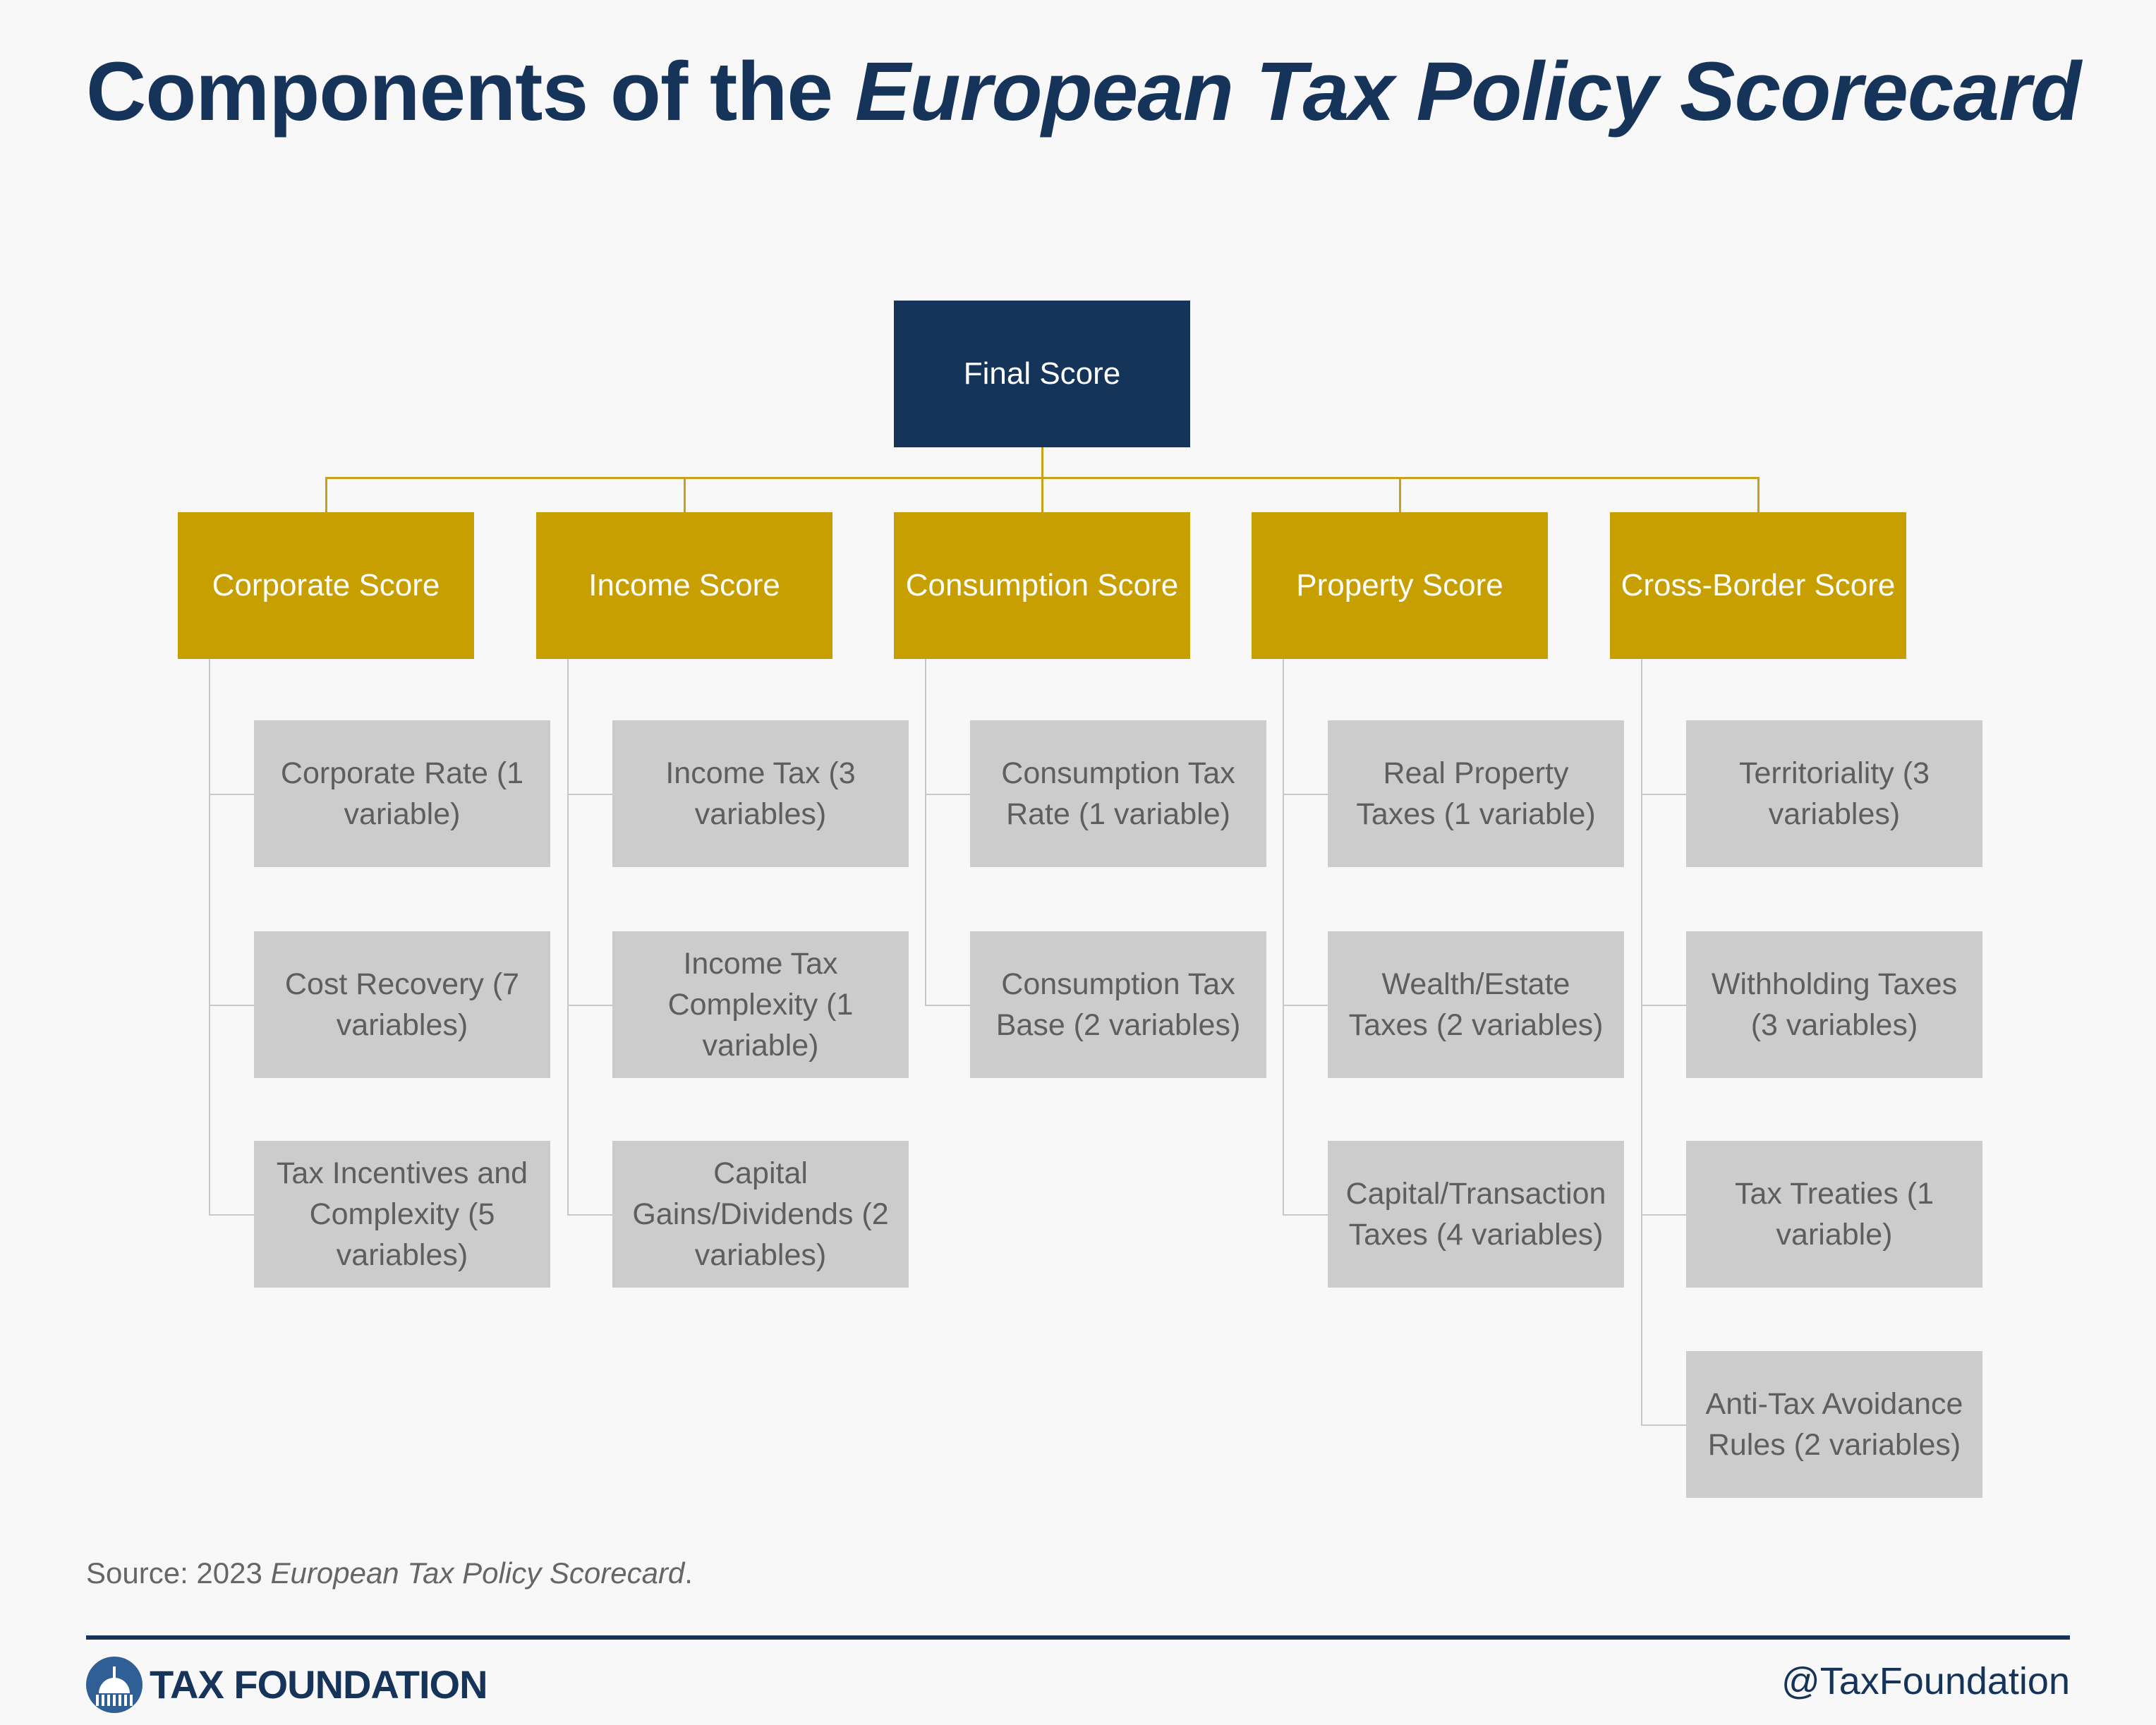 This screenshot has width=2156, height=1725. I want to click on brand-name: TAX FOUNDATION, so click(319, 1685).